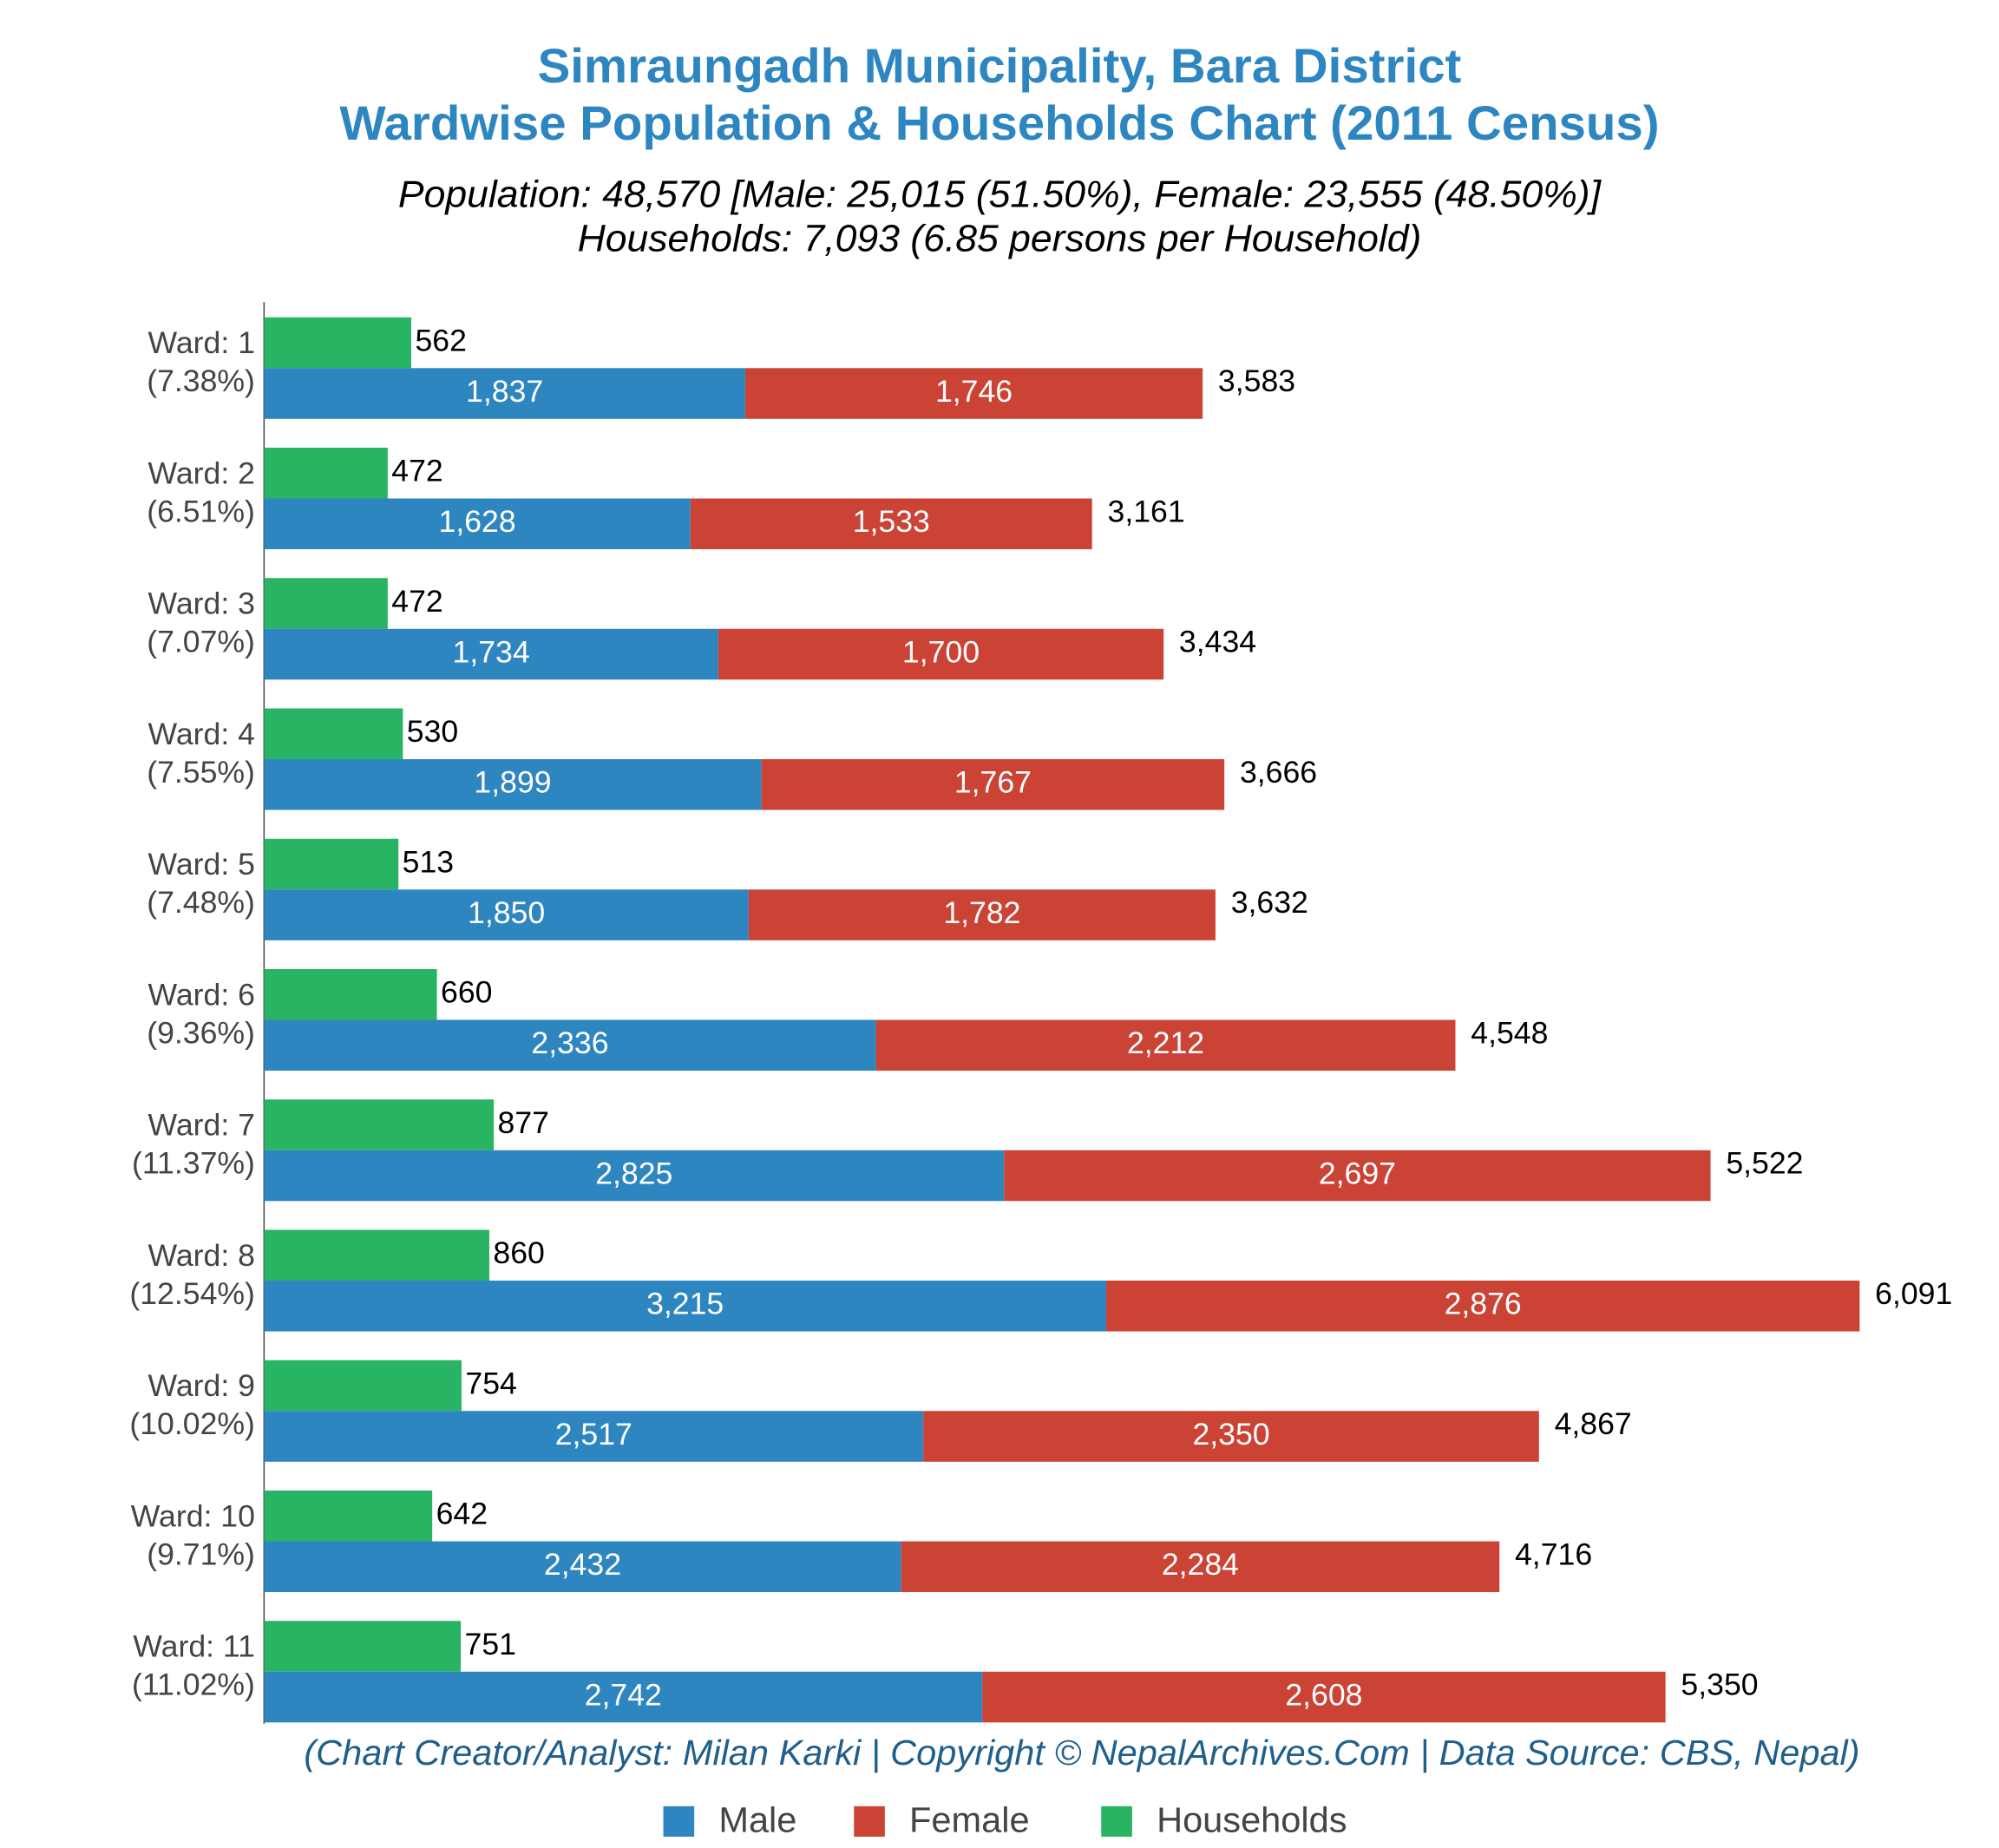 This screenshot has height=1848, width=1999. I want to click on y-tick-label: (9.71%), so click(201, 1555).